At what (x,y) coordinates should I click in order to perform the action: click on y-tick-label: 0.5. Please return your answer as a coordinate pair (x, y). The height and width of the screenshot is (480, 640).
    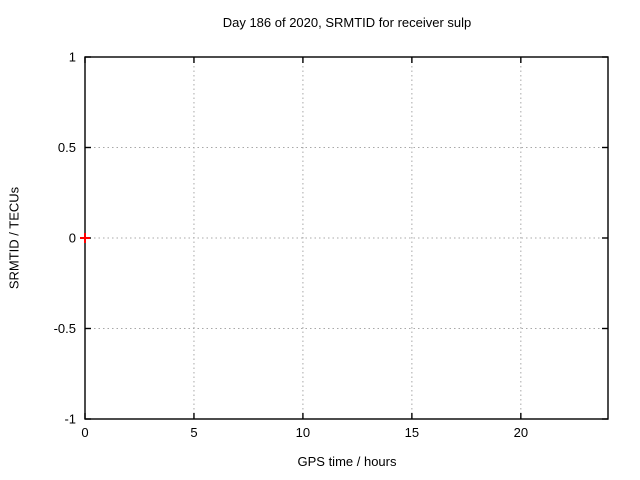
    Looking at the image, I should click on (67, 147).